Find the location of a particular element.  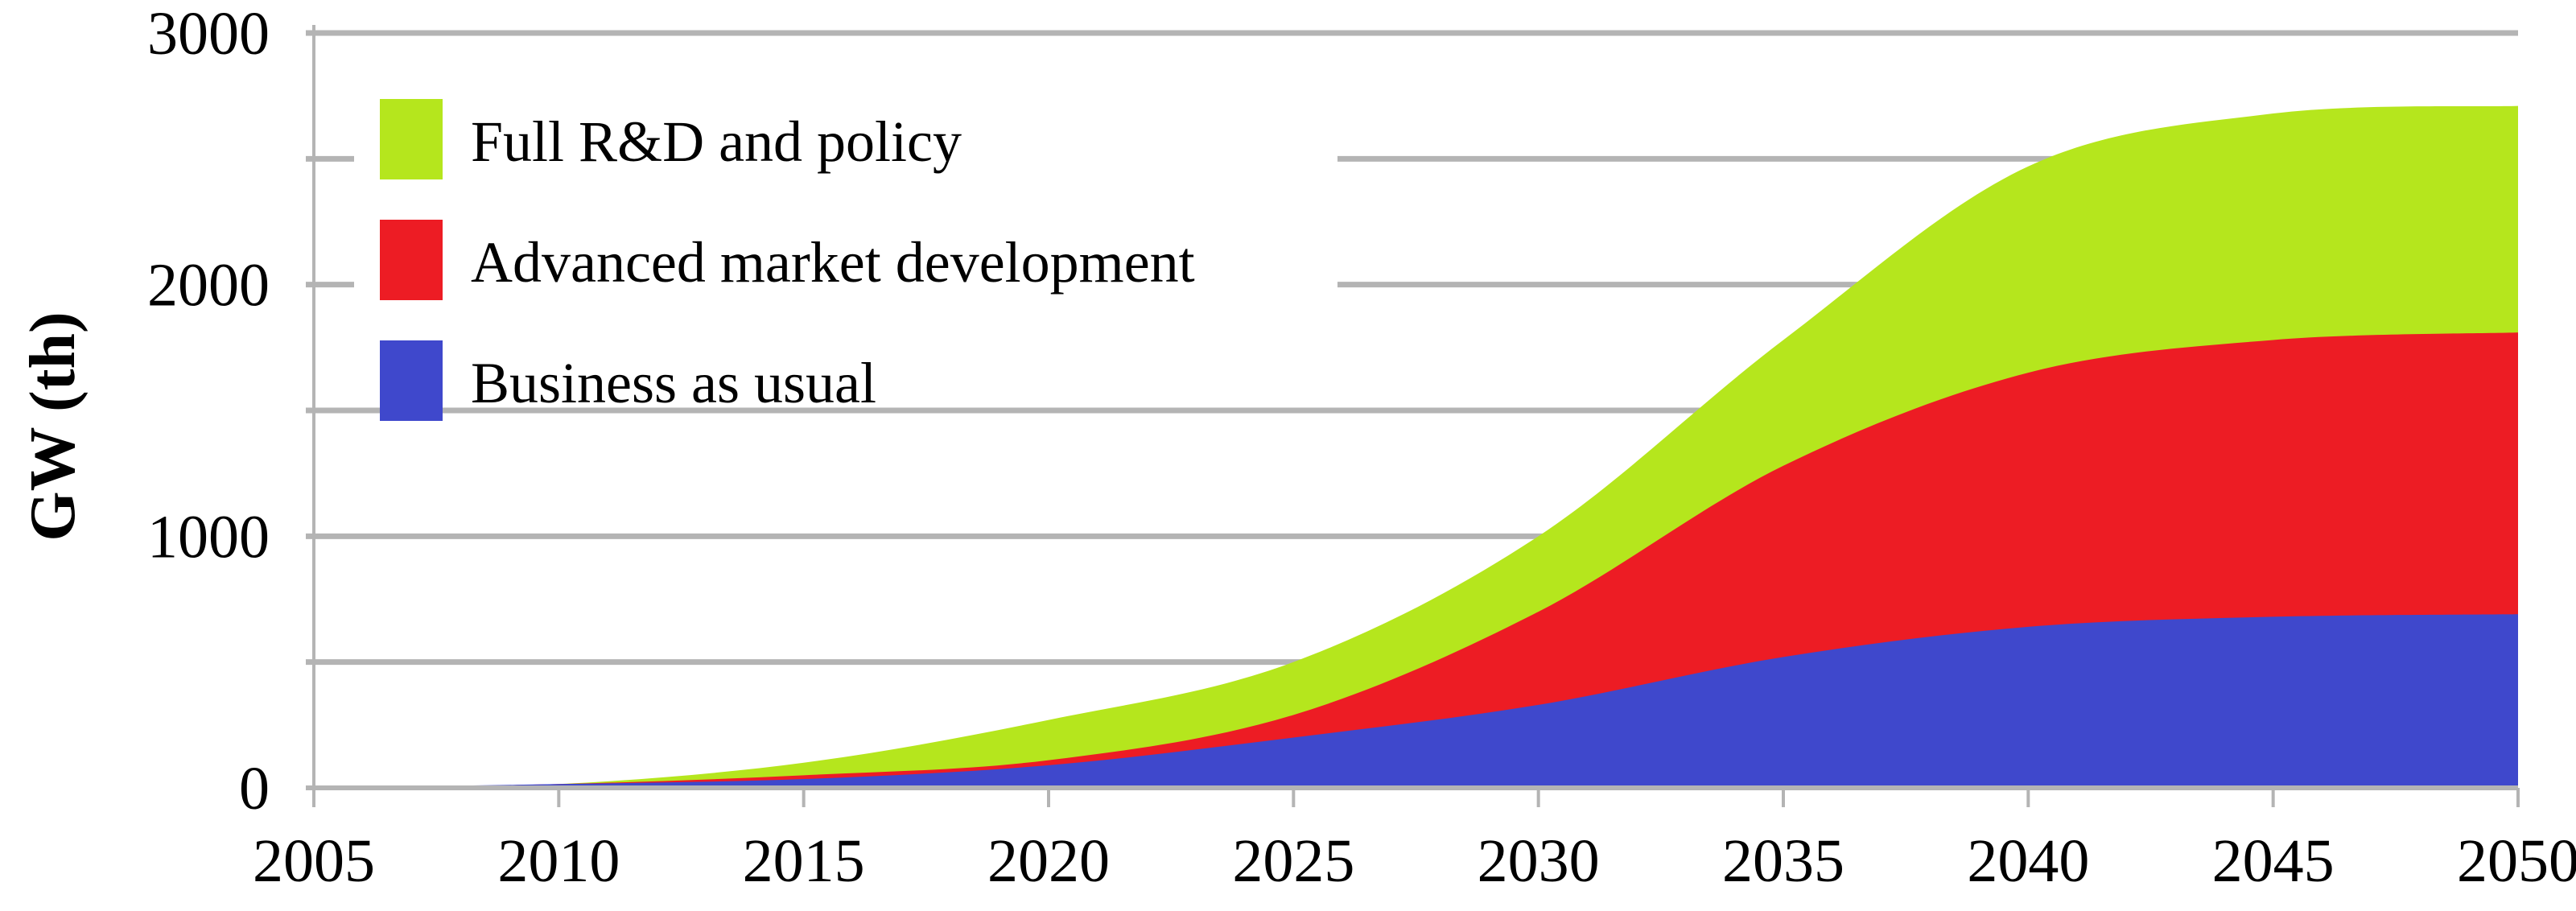

y-tick-labels: 0 1000 2000 3000 is located at coordinates (208, 411).